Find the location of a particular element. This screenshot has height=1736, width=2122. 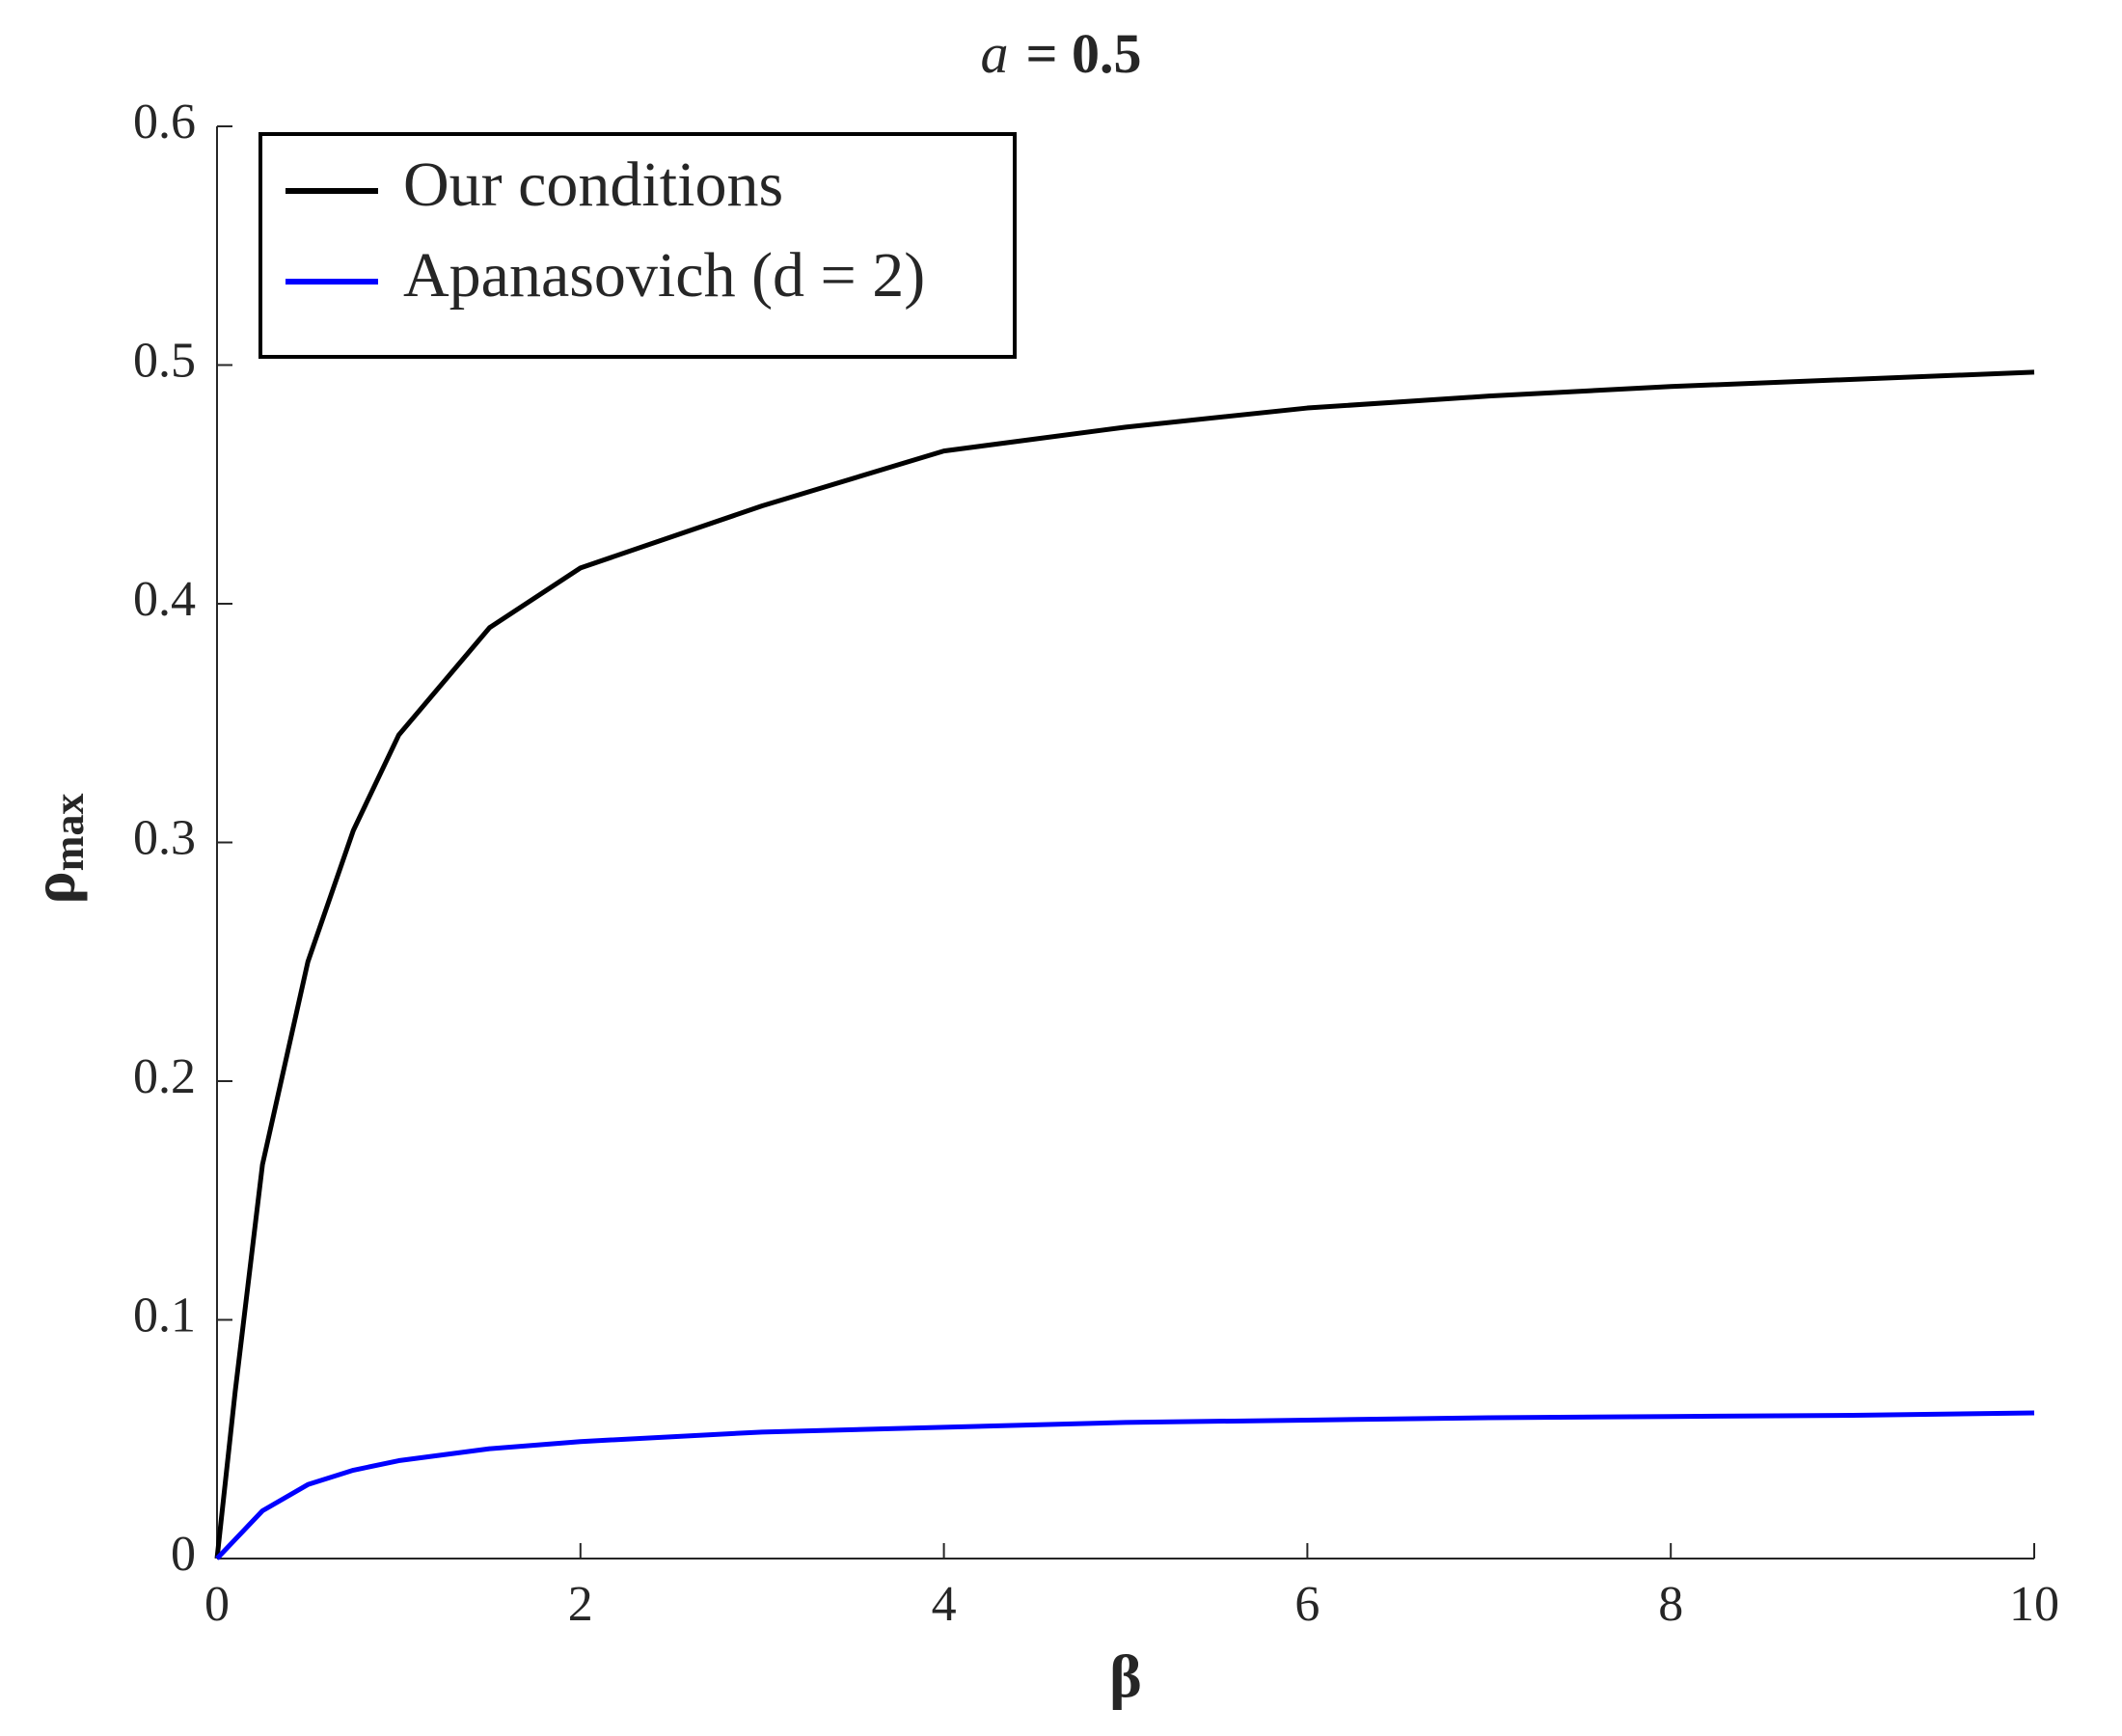

y-tick-label: 0.3 is located at coordinates (165, 837).